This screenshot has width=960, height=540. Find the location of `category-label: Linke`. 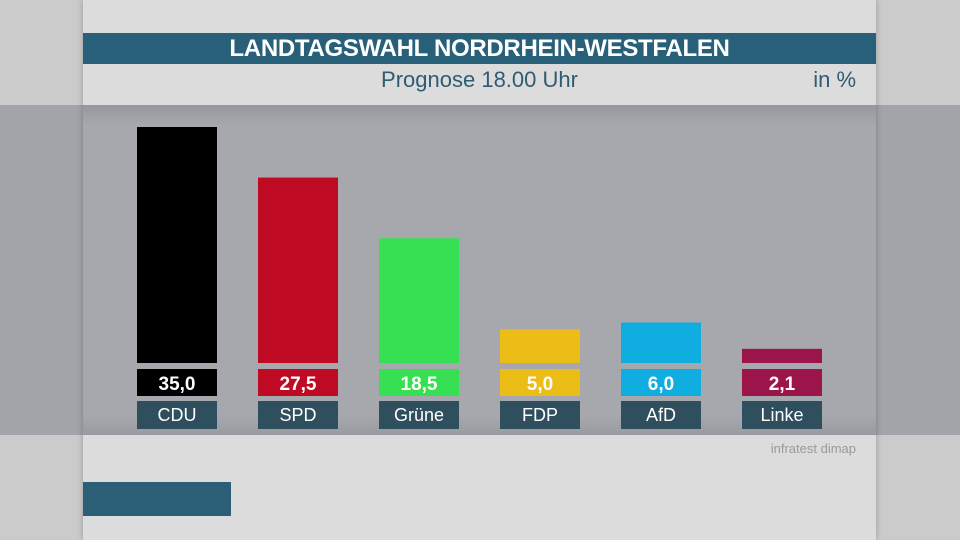

category-label: Linke is located at coordinates (781, 415).